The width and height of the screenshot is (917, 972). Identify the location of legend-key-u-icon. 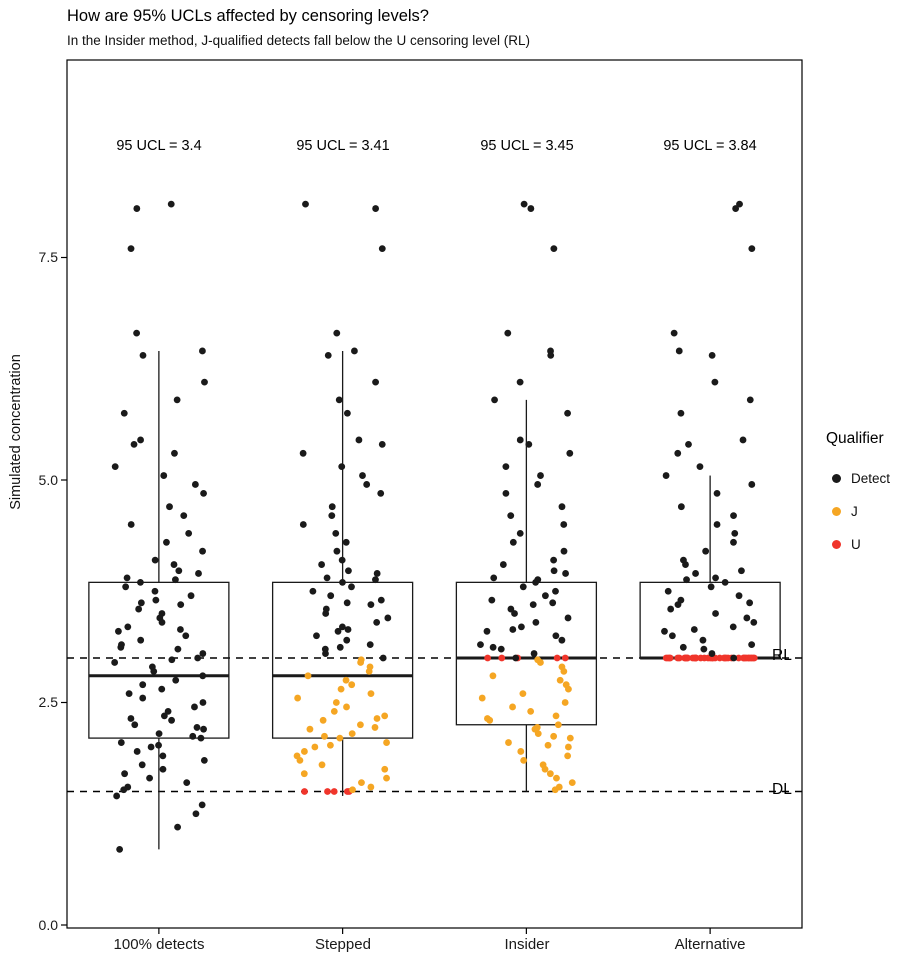
(836, 544).